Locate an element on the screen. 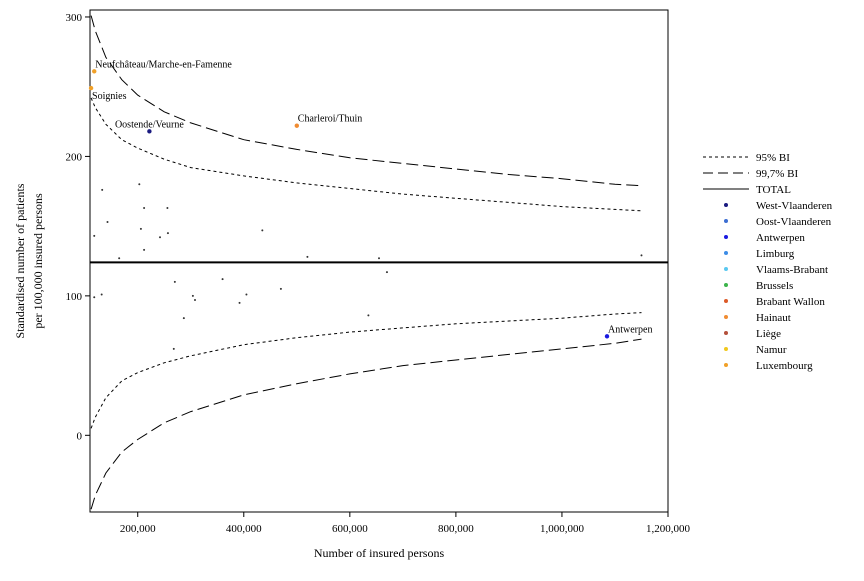  lower-95-limit-line is located at coordinates (366, 370).